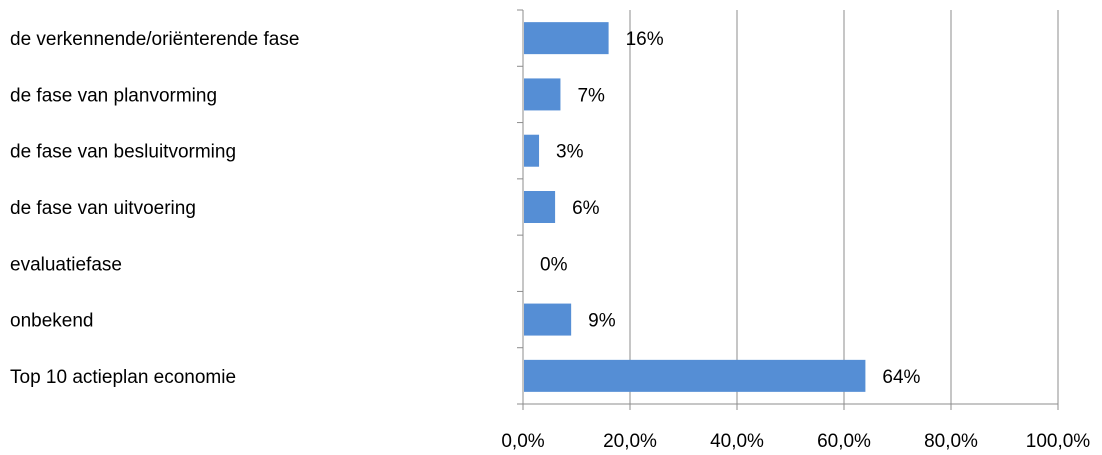 This screenshot has height=455, width=1102. Describe the element at coordinates (1058, 441) in the screenshot. I see `x-tick-label: 100,0%` at that location.